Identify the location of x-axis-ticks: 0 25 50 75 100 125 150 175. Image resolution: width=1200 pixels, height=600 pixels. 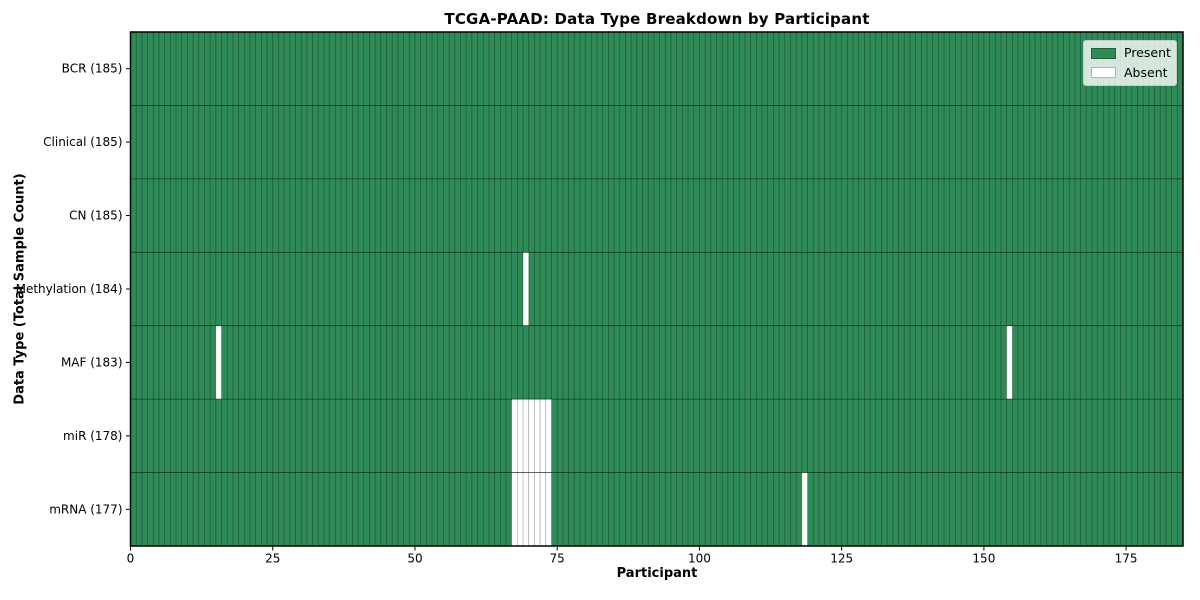
(632, 556).